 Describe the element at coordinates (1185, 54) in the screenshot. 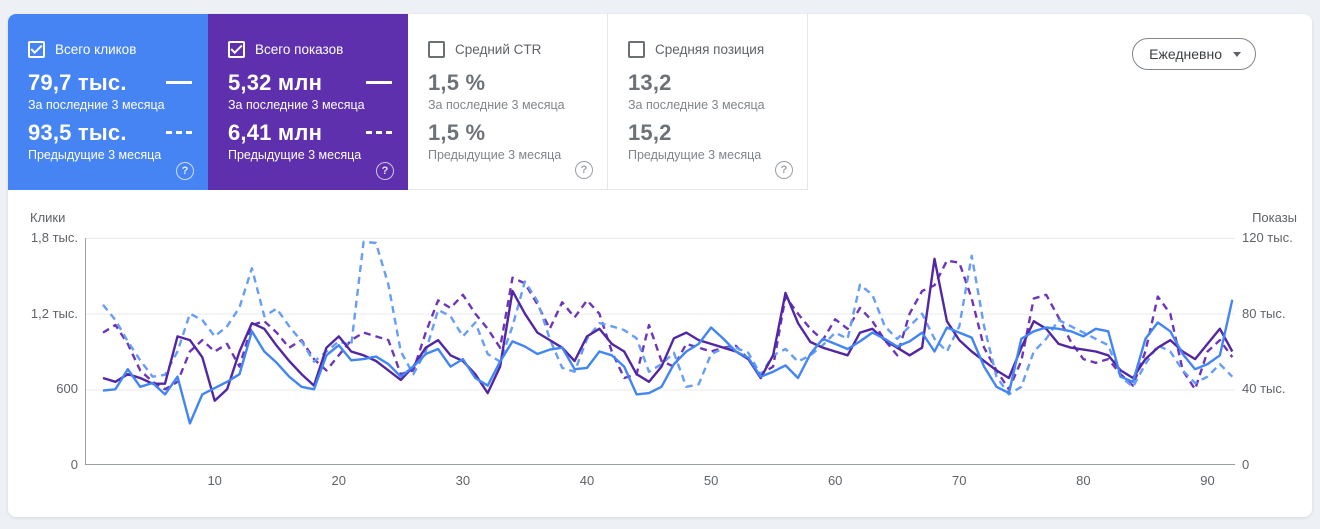

I see `period-selector-label: Ежедневно` at that location.